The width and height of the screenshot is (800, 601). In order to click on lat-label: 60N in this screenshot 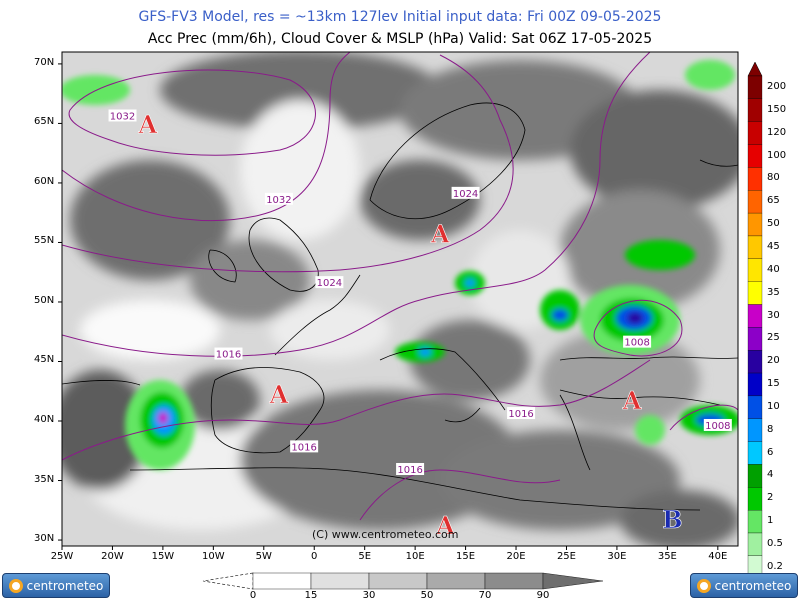, I will do `click(44, 181)`.